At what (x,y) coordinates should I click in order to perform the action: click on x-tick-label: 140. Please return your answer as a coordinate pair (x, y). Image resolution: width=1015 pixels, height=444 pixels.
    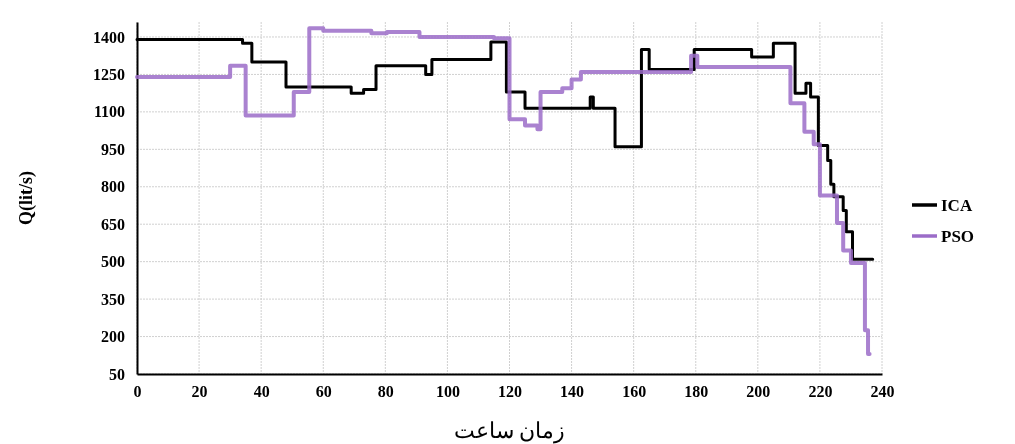
    Looking at the image, I should click on (572, 392).